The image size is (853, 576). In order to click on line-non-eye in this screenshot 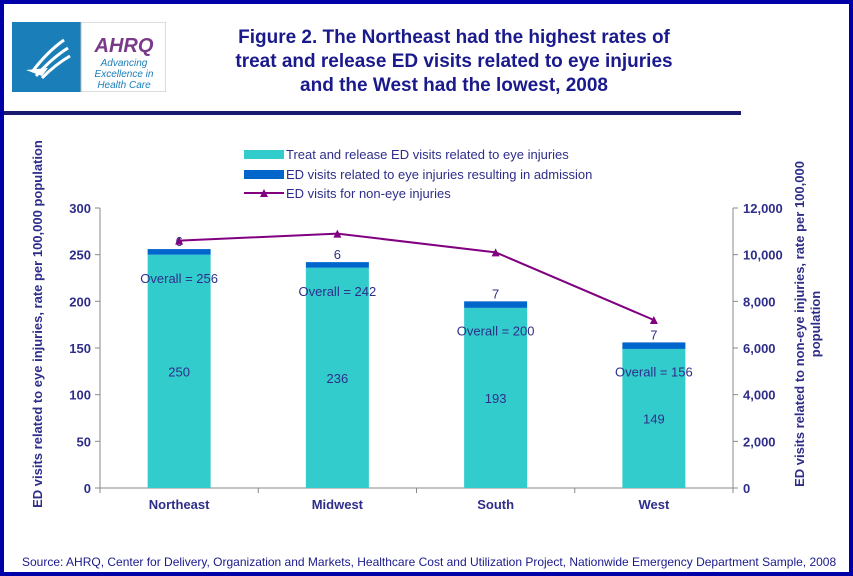, I will do `click(417, 276)`.